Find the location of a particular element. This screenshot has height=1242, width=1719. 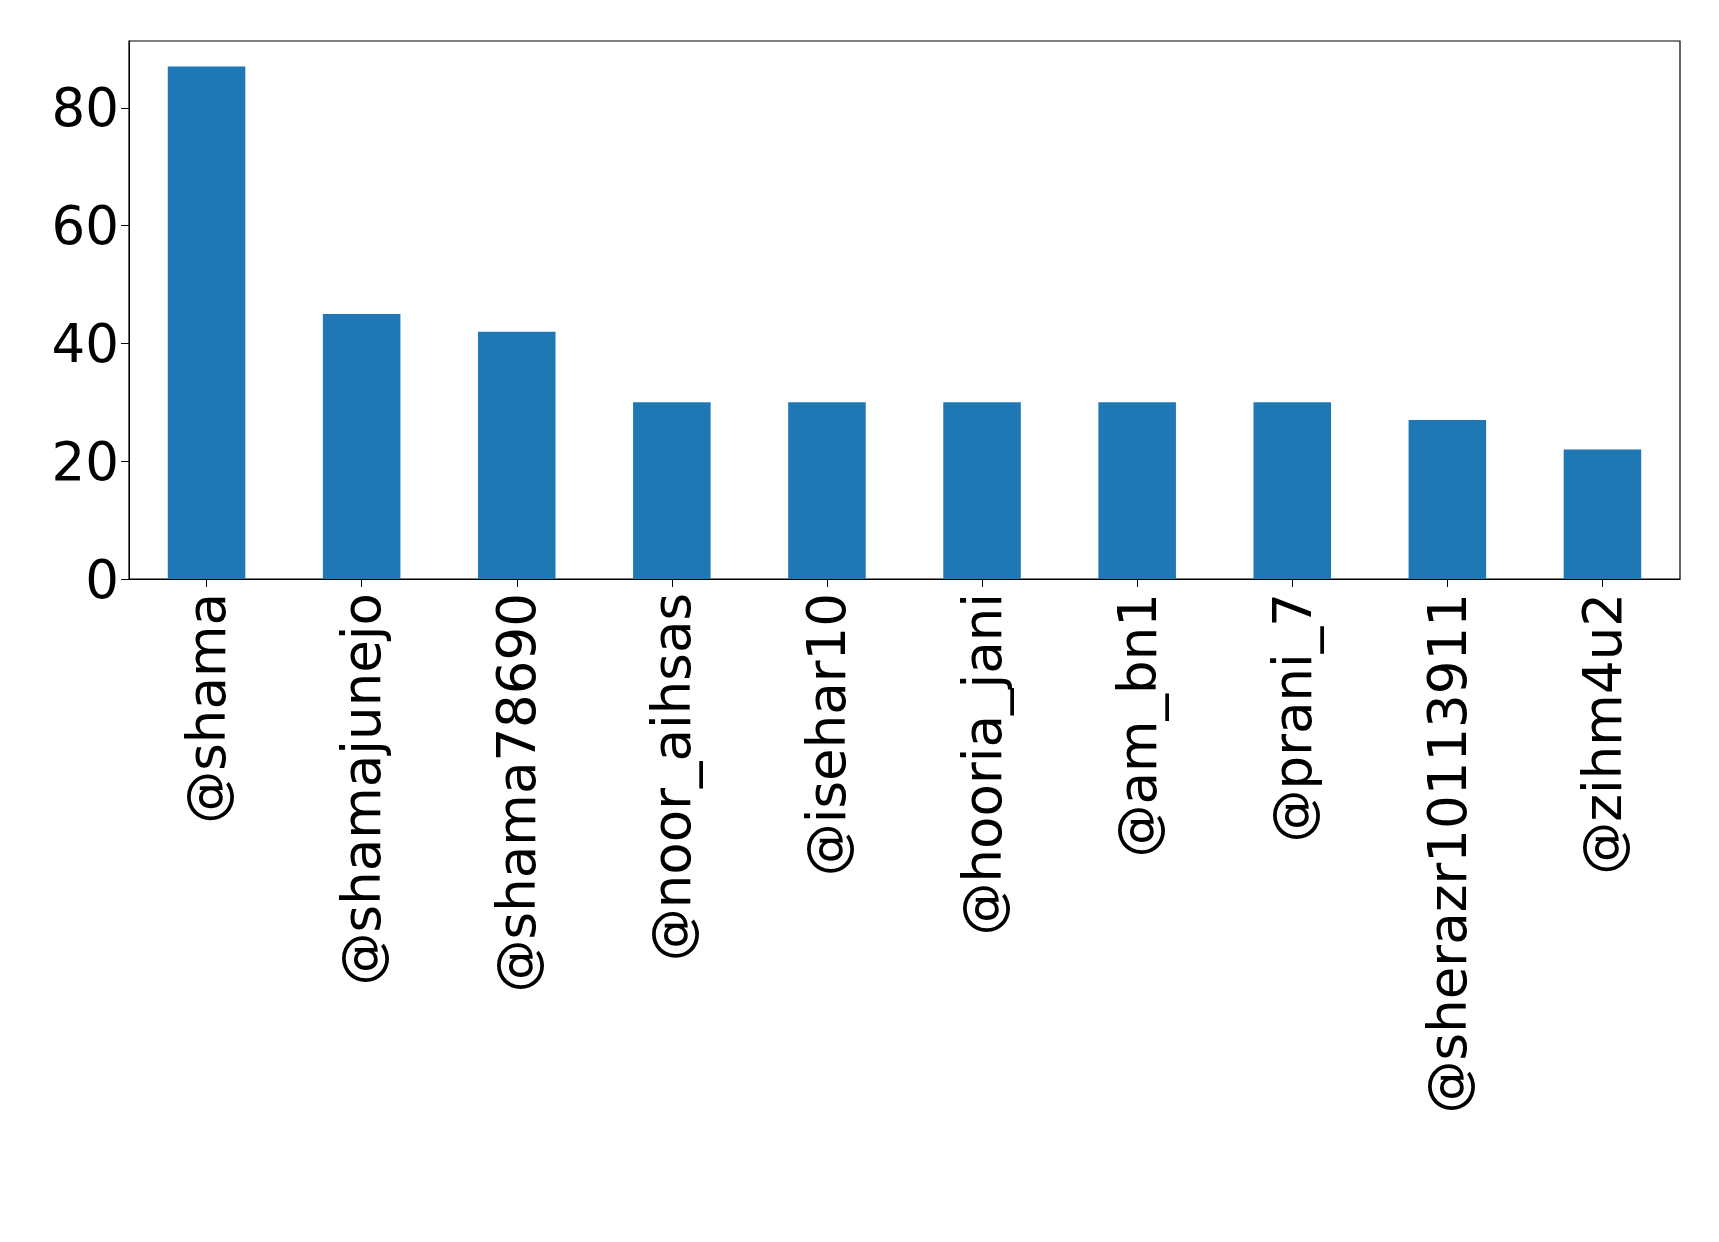

x-tick-label: @shama78690 is located at coordinates (517, 793).